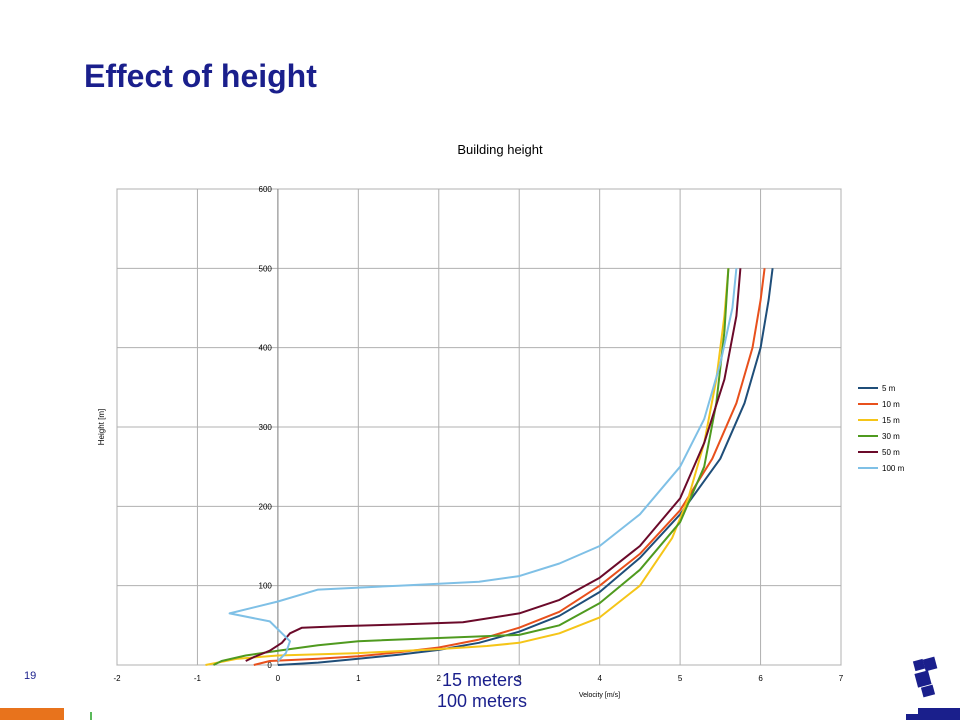  What do you see at coordinates (439, 678) in the screenshot?
I see `x-tick-label: 2` at bounding box center [439, 678].